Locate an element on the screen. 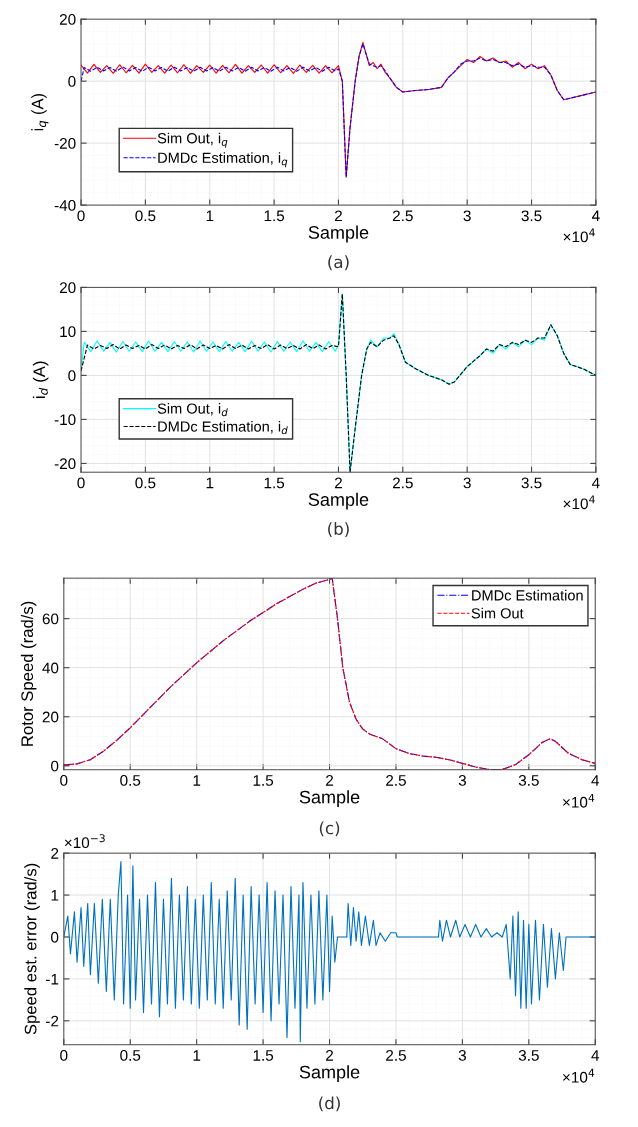 The image size is (638, 1127). y-axis-title: i$_{q}$ (A) is located at coordinates (40, 112).